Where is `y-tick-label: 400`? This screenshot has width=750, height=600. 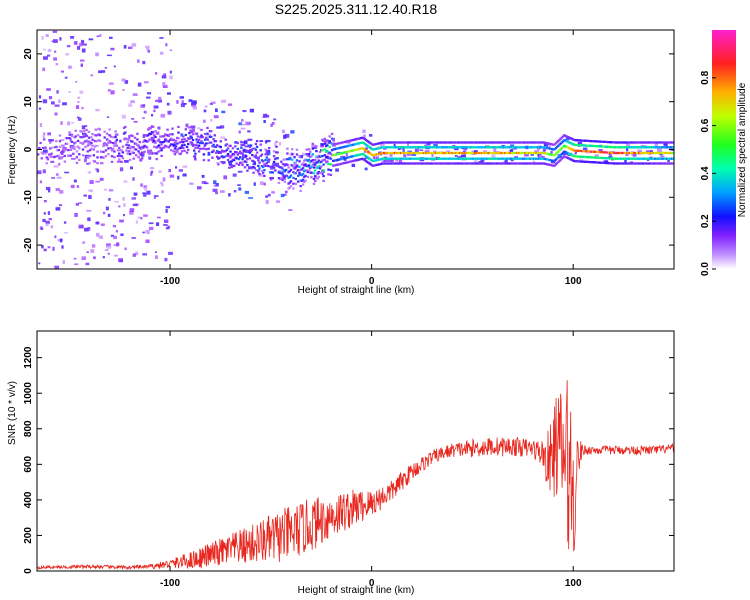
y-tick-label: 400 is located at coordinates (28, 499).